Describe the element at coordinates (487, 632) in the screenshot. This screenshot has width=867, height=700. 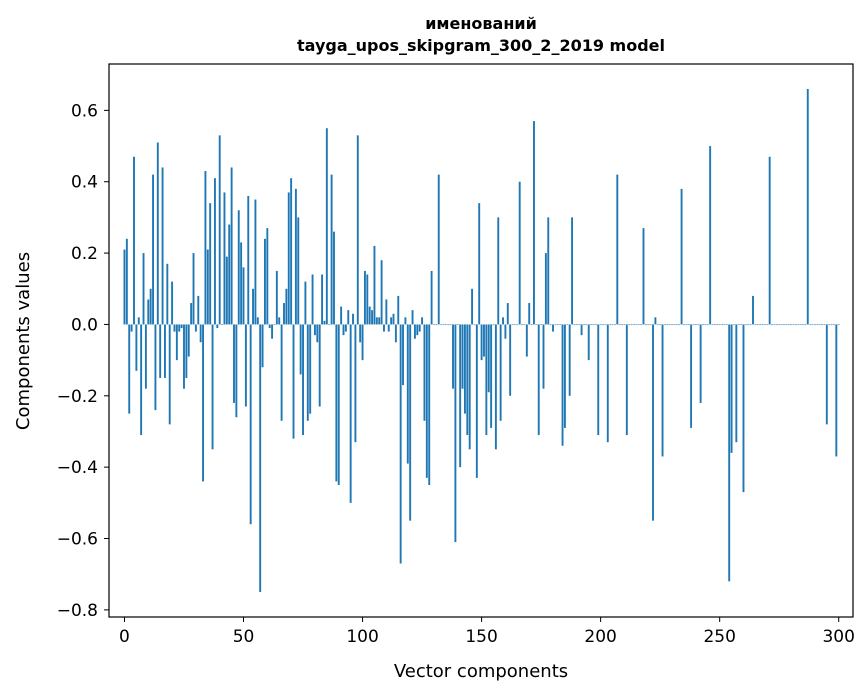
I see `x-axis-ticks: 0 50 100 150 200 250 300` at that location.